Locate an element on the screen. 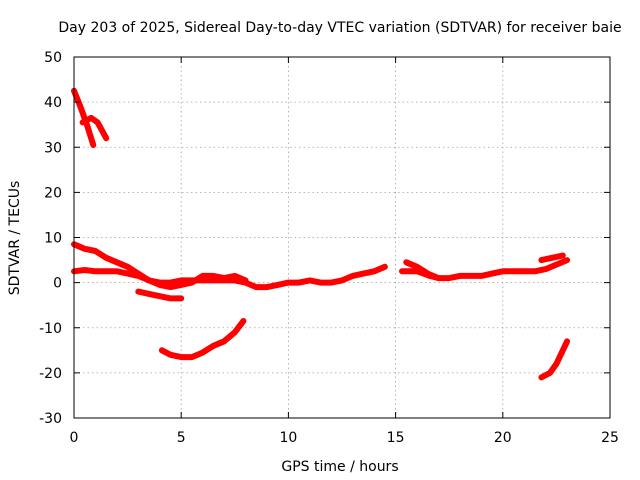 This screenshot has height=480, width=640. y-tick-label: -10 is located at coordinates (50, 329).